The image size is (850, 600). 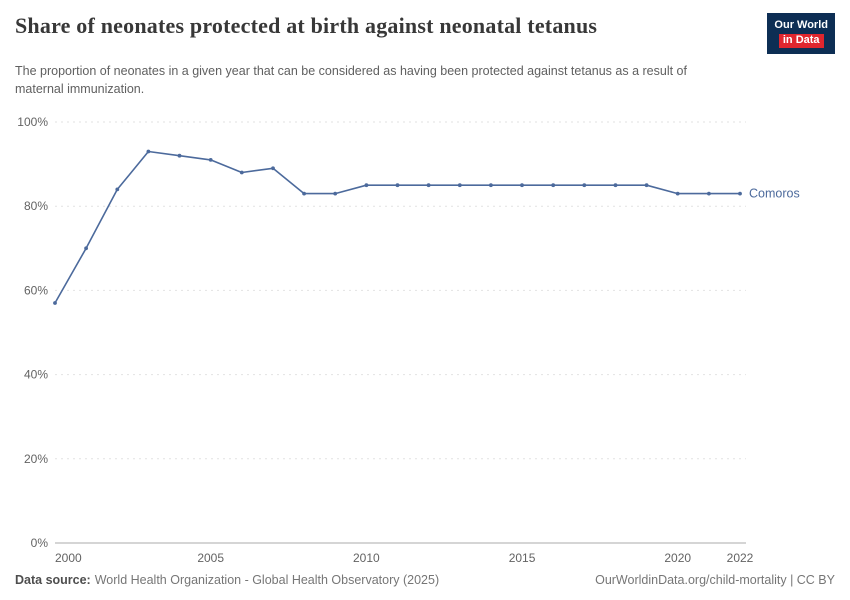 I want to click on y-tick-label: 40%, so click(x=36, y=375).